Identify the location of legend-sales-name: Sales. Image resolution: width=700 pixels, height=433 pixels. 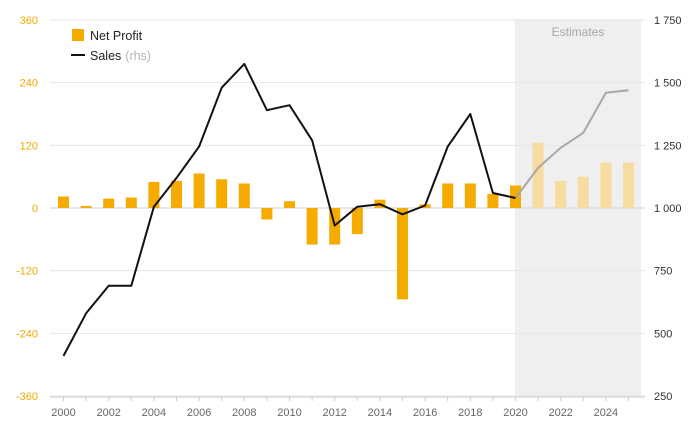
(105, 56).